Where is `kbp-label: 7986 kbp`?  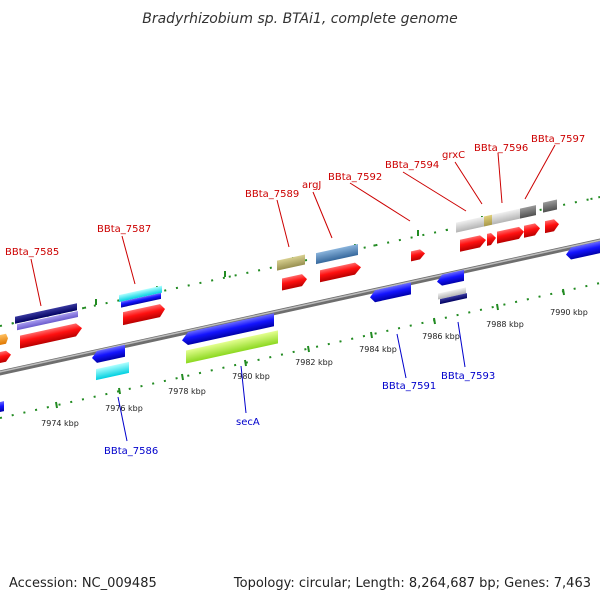
kbp-label: 7986 kbp is located at coordinates (441, 336).